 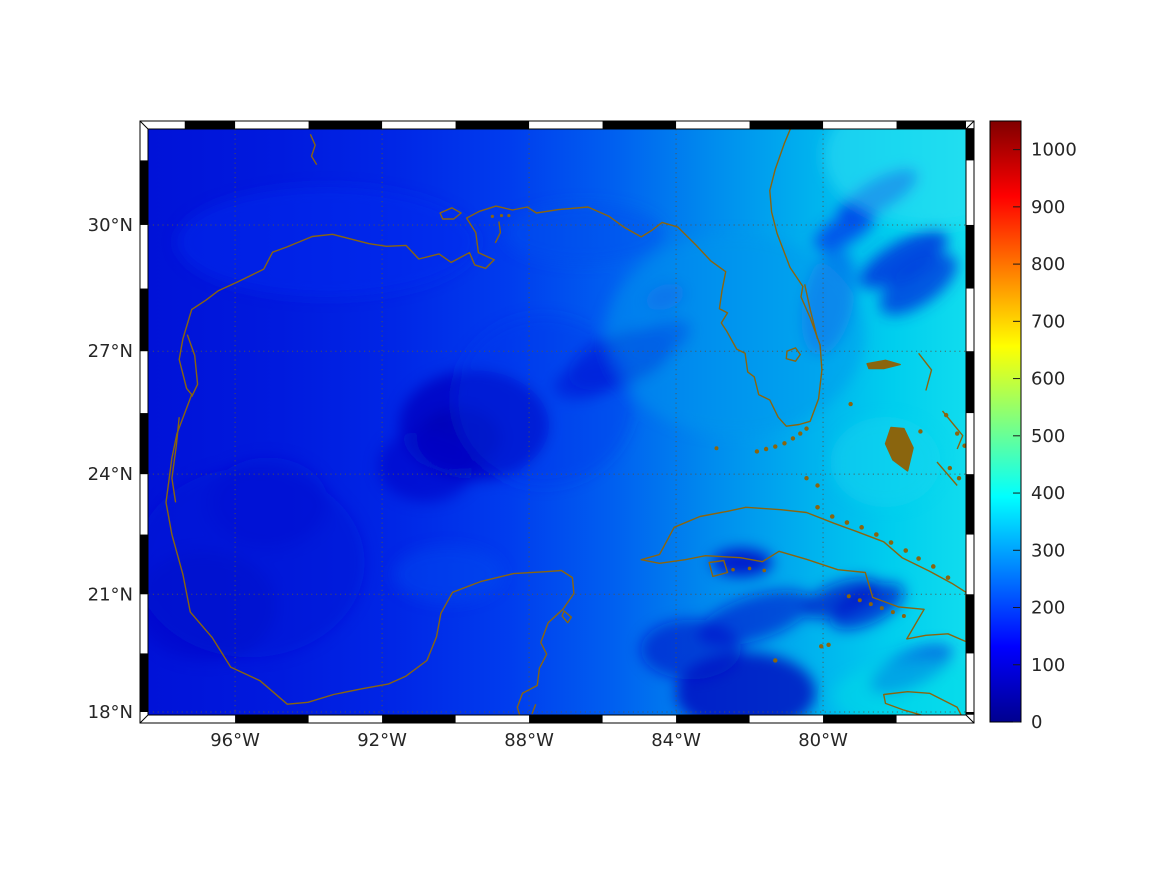 What do you see at coordinates (803, 574) in the screenshot?
I see `coastline-cuba` at bounding box center [803, 574].